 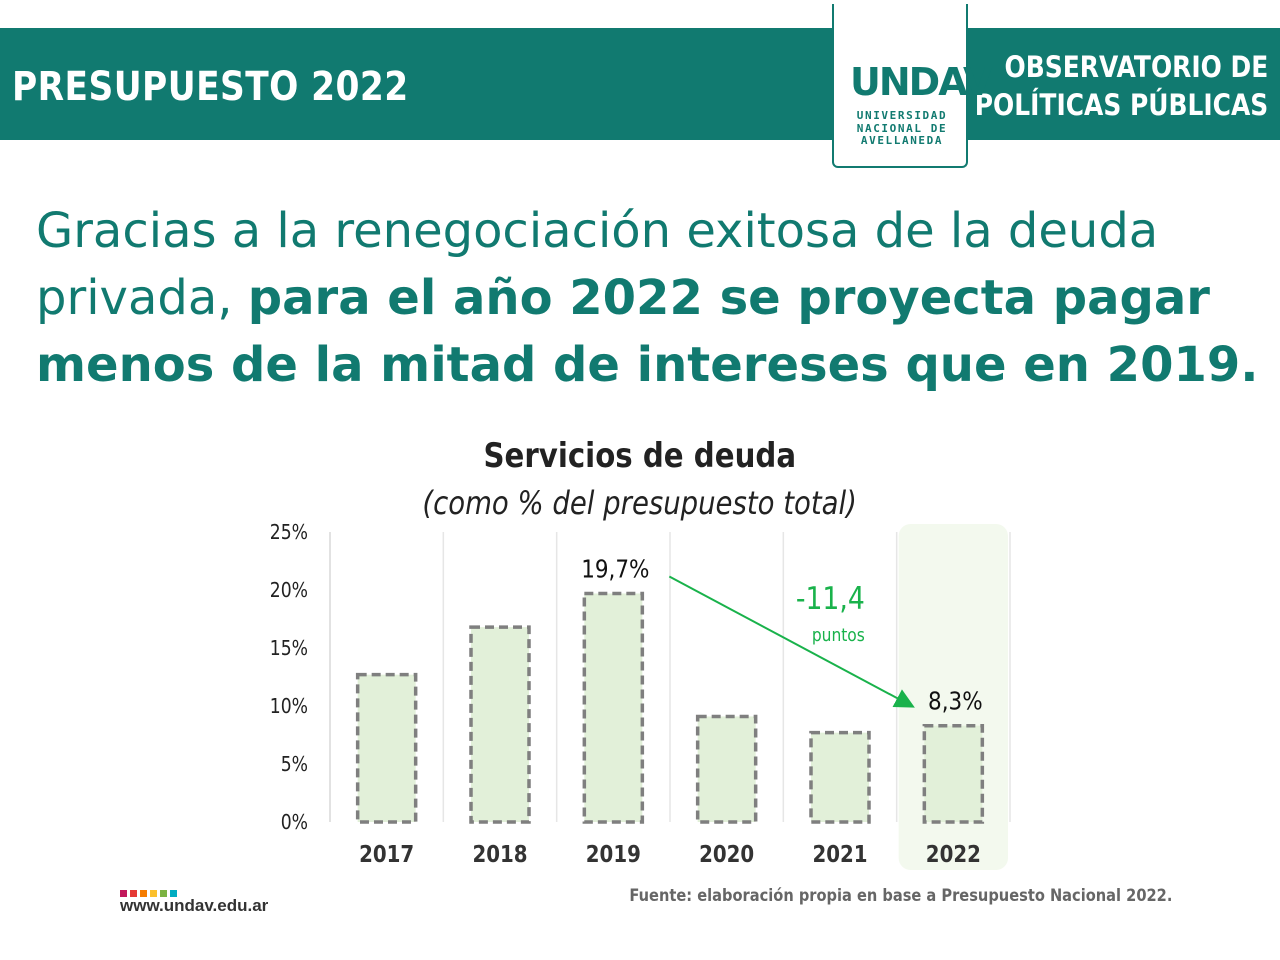 What do you see at coordinates (289, 533) in the screenshot?
I see `y-tick-label: 25%` at bounding box center [289, 533].